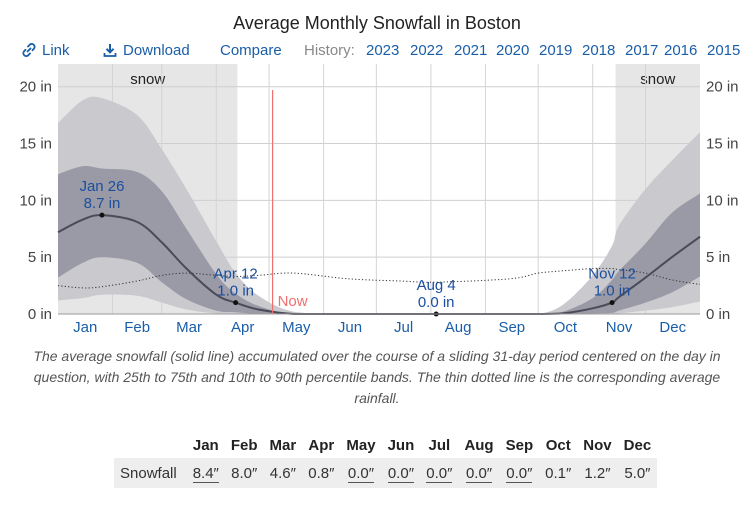  I want to click on download-button: Download, so click(146, 50).